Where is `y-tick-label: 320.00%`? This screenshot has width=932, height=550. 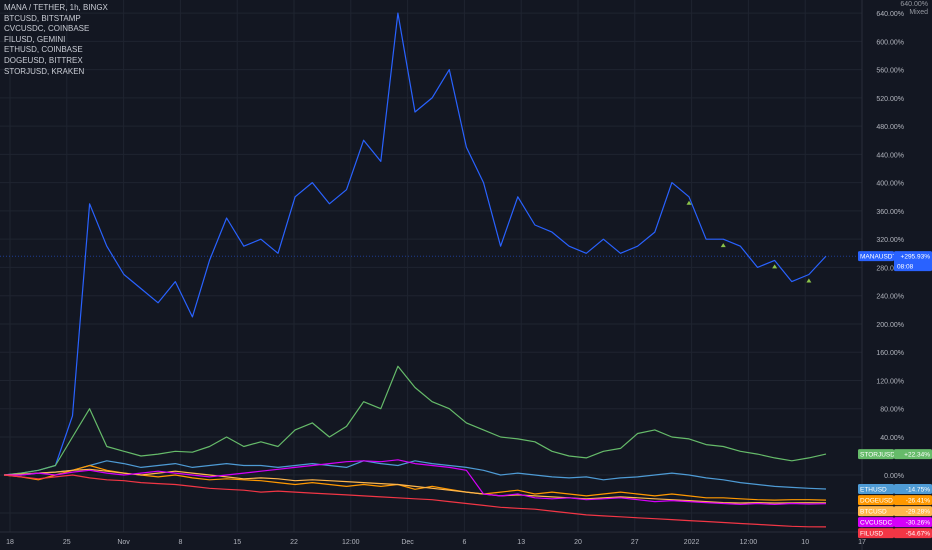
y-tick-label: 320.00% is located at coordinates (890, 240).